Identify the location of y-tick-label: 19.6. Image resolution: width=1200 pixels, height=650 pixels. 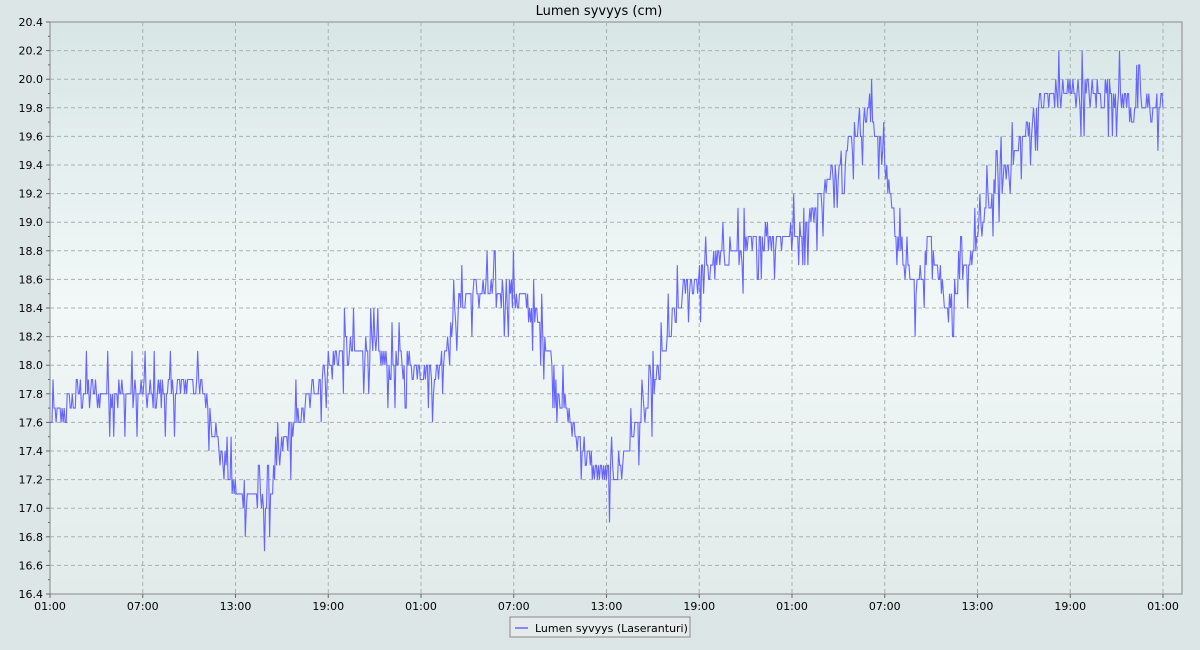
(31, 136).